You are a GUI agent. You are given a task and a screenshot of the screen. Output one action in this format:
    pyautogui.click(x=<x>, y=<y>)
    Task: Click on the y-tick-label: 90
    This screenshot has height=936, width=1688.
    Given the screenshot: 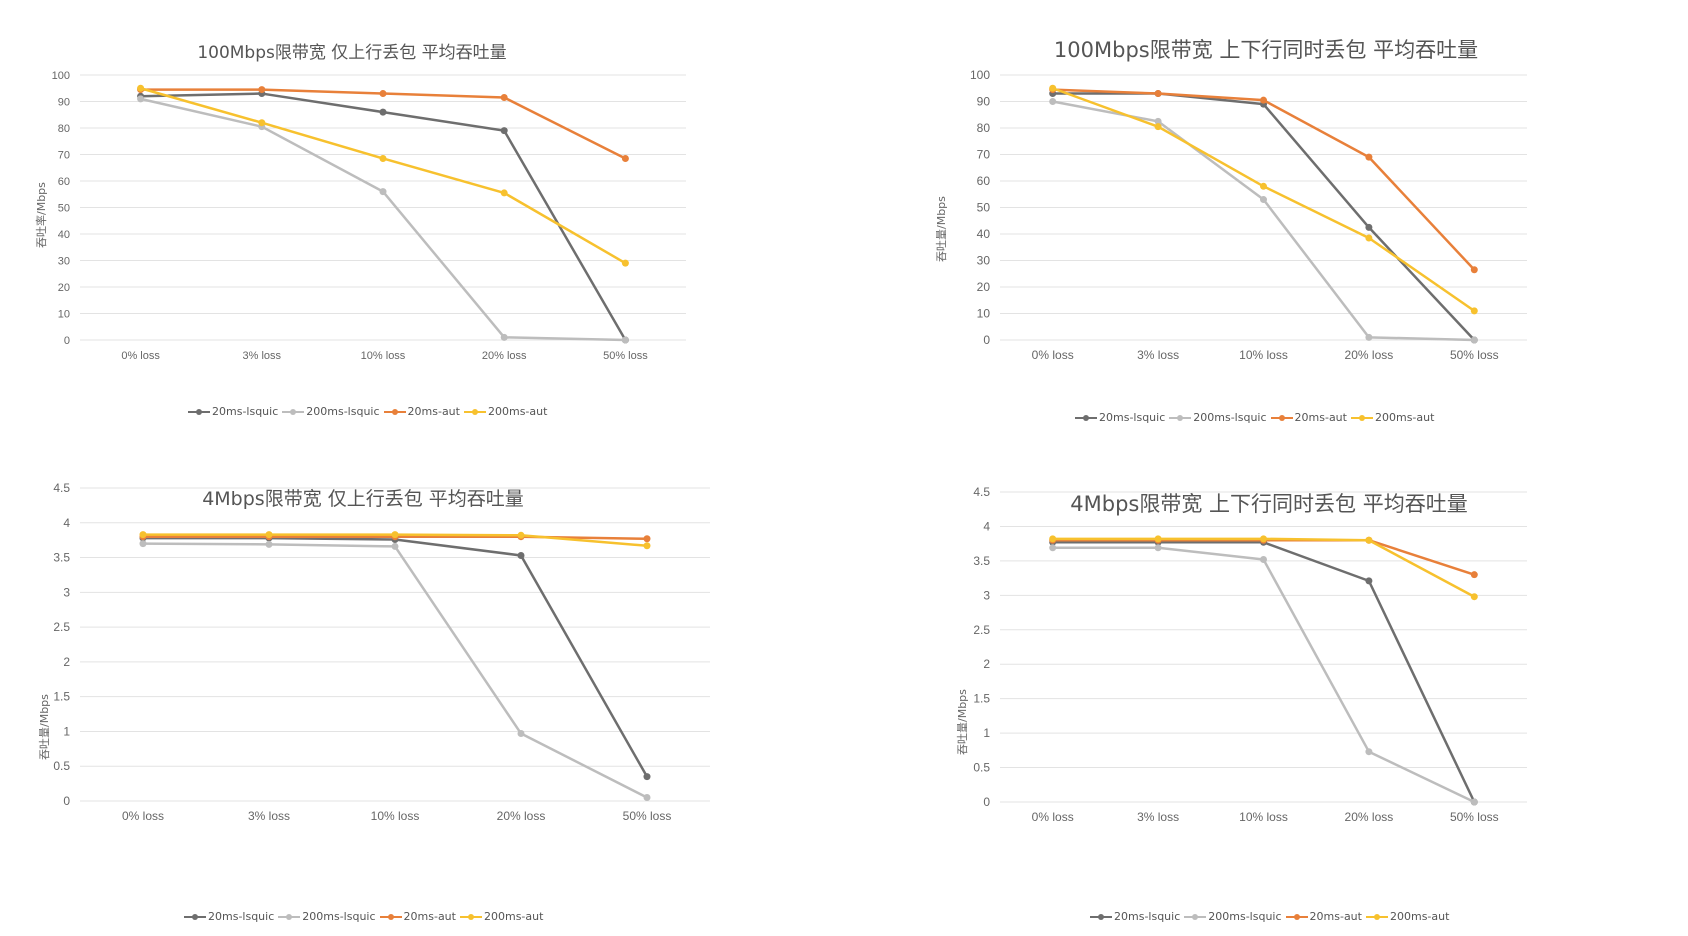 What is the action you would take?
    pyautogui.click(x=64, y=103)
    